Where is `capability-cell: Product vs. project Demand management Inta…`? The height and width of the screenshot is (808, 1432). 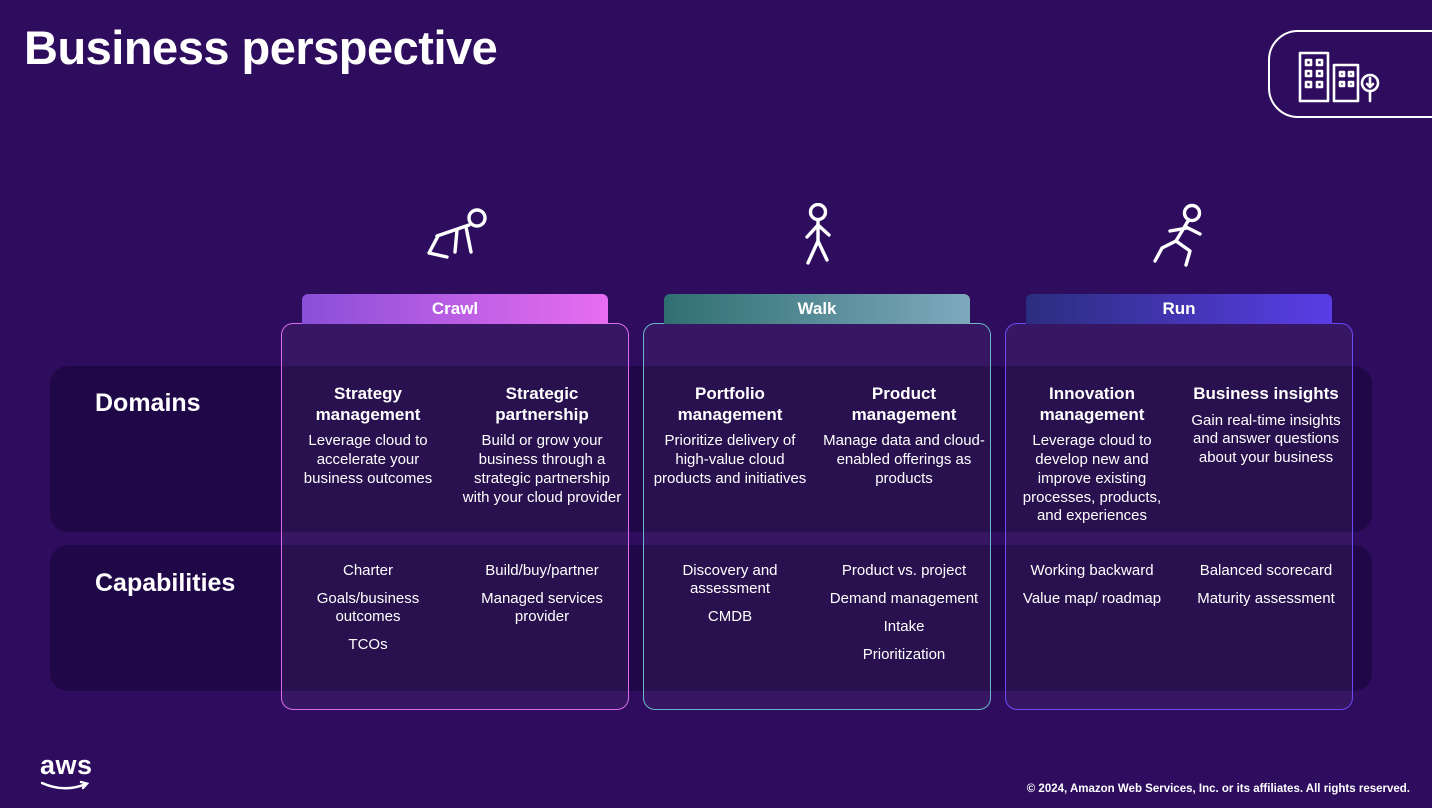 capability-cell: Product vs. project Demand management Inta… is located at coordinates (904, 618).